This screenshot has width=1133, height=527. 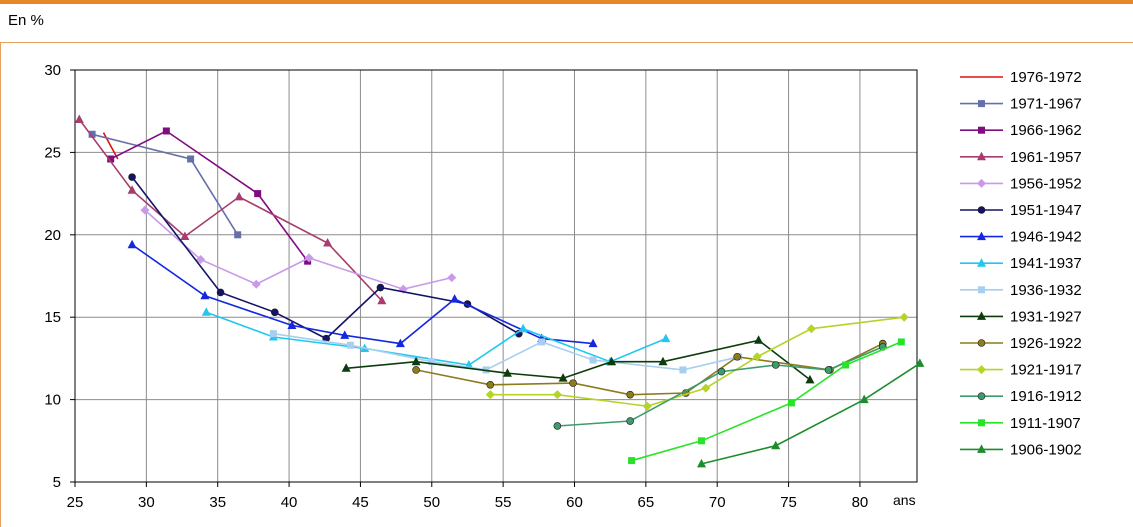 I want to click on y-tick-label: 15, so click(x=52, y=317).